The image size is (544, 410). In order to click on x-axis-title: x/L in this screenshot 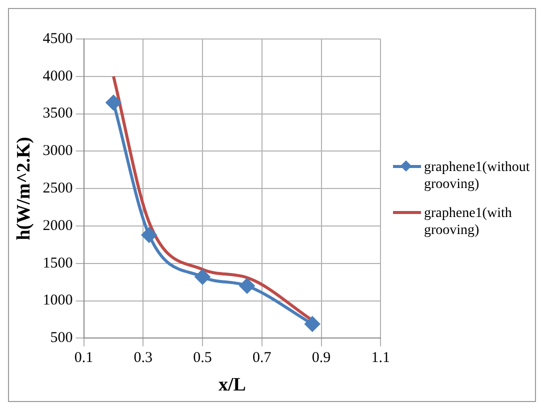, I will do `click(232, 385)`.